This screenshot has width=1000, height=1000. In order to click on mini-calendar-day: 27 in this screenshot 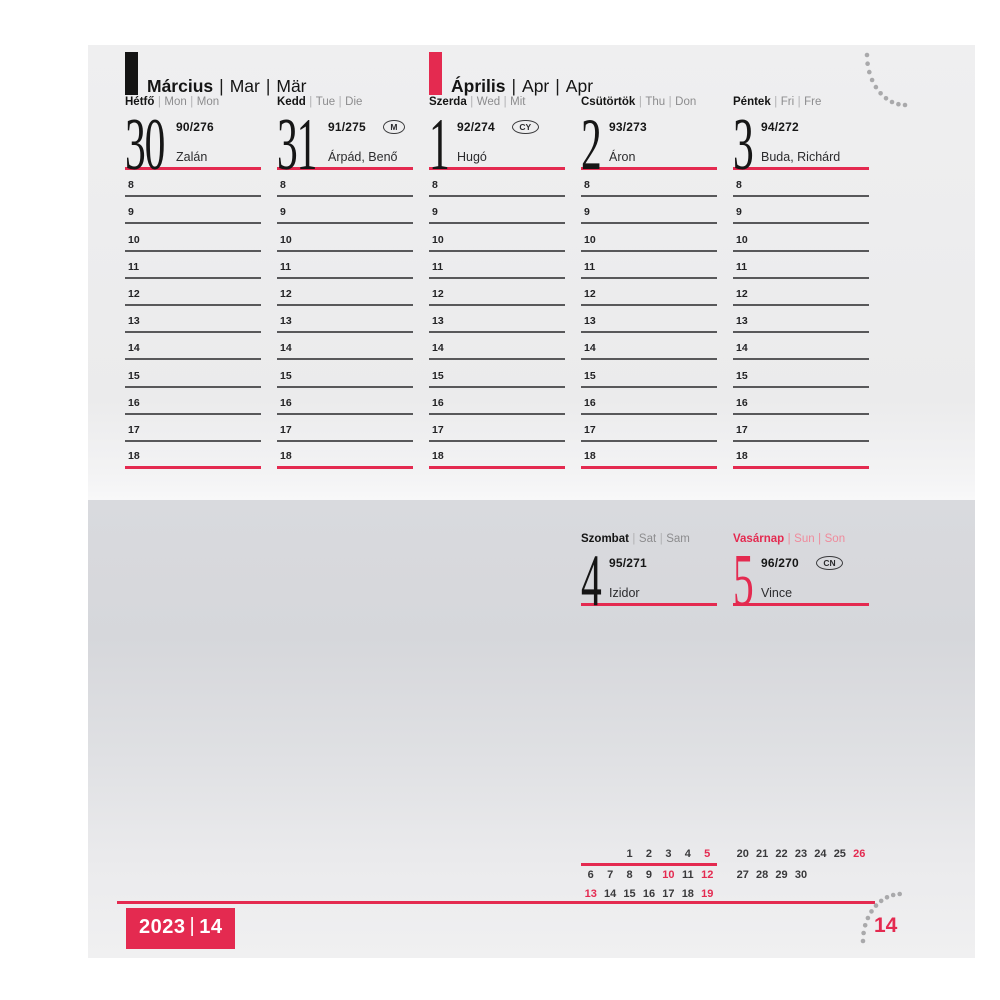, I will do `click(742, 875)`.